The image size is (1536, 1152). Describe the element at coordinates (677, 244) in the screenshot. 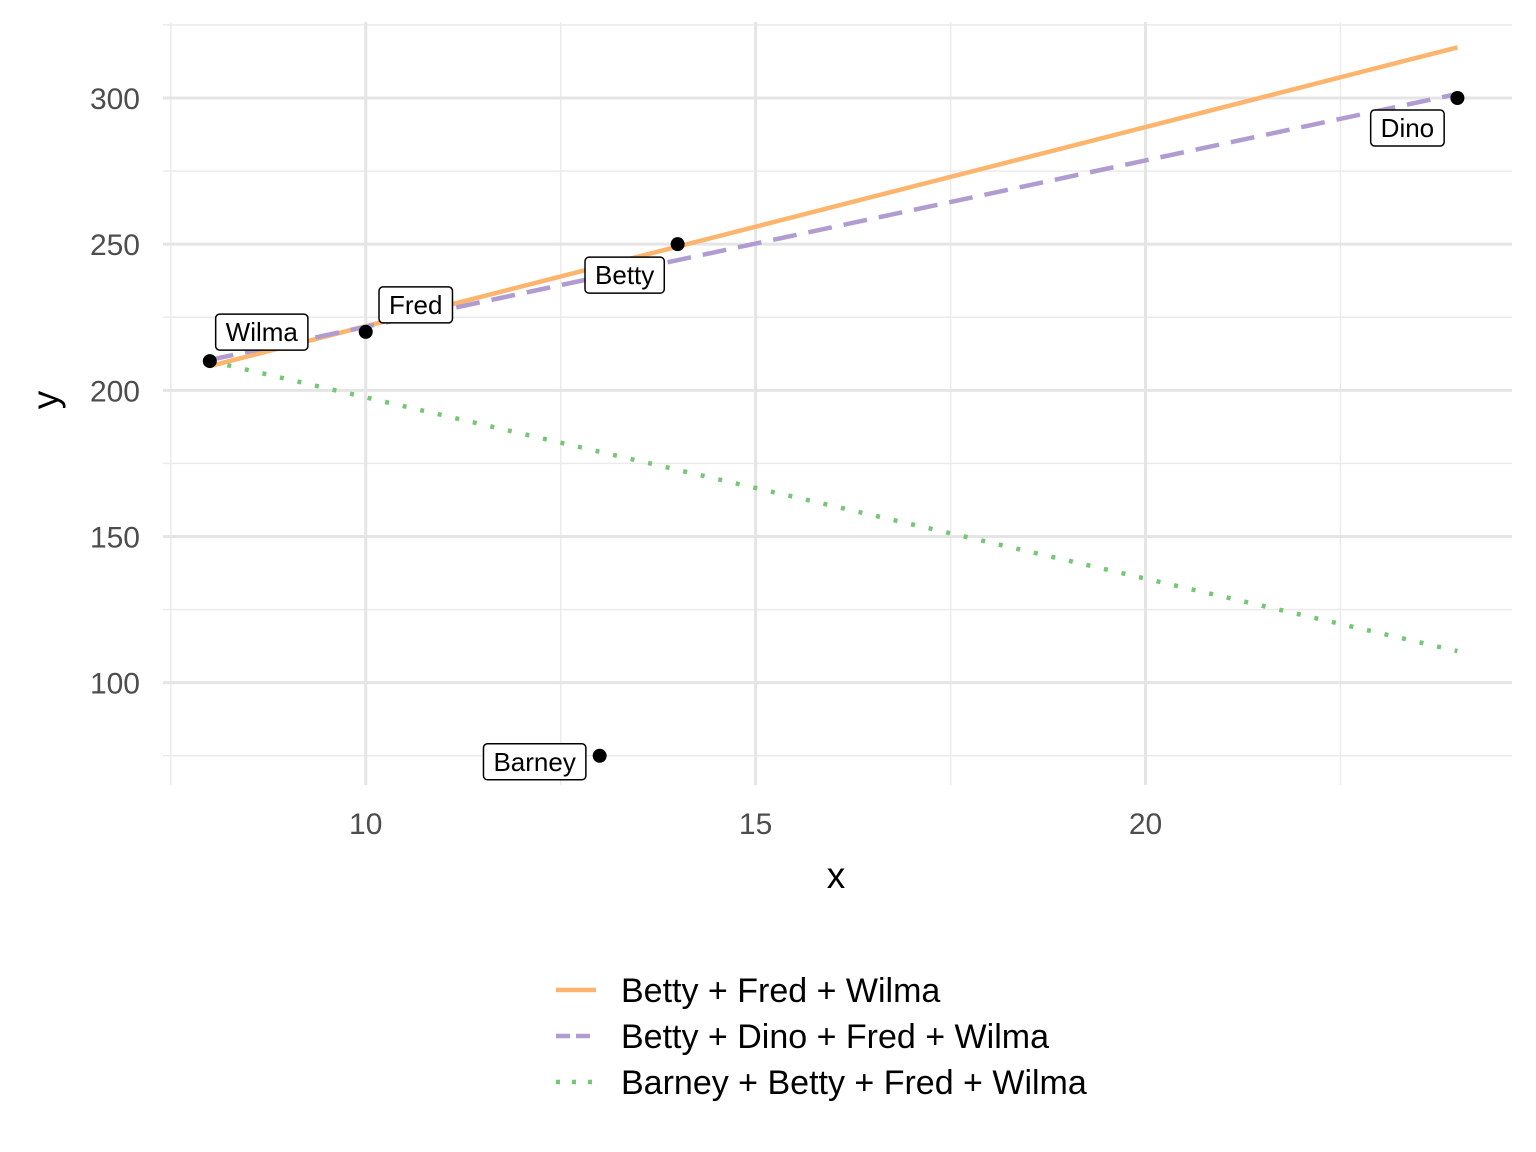

I see `point-betty` at that location.